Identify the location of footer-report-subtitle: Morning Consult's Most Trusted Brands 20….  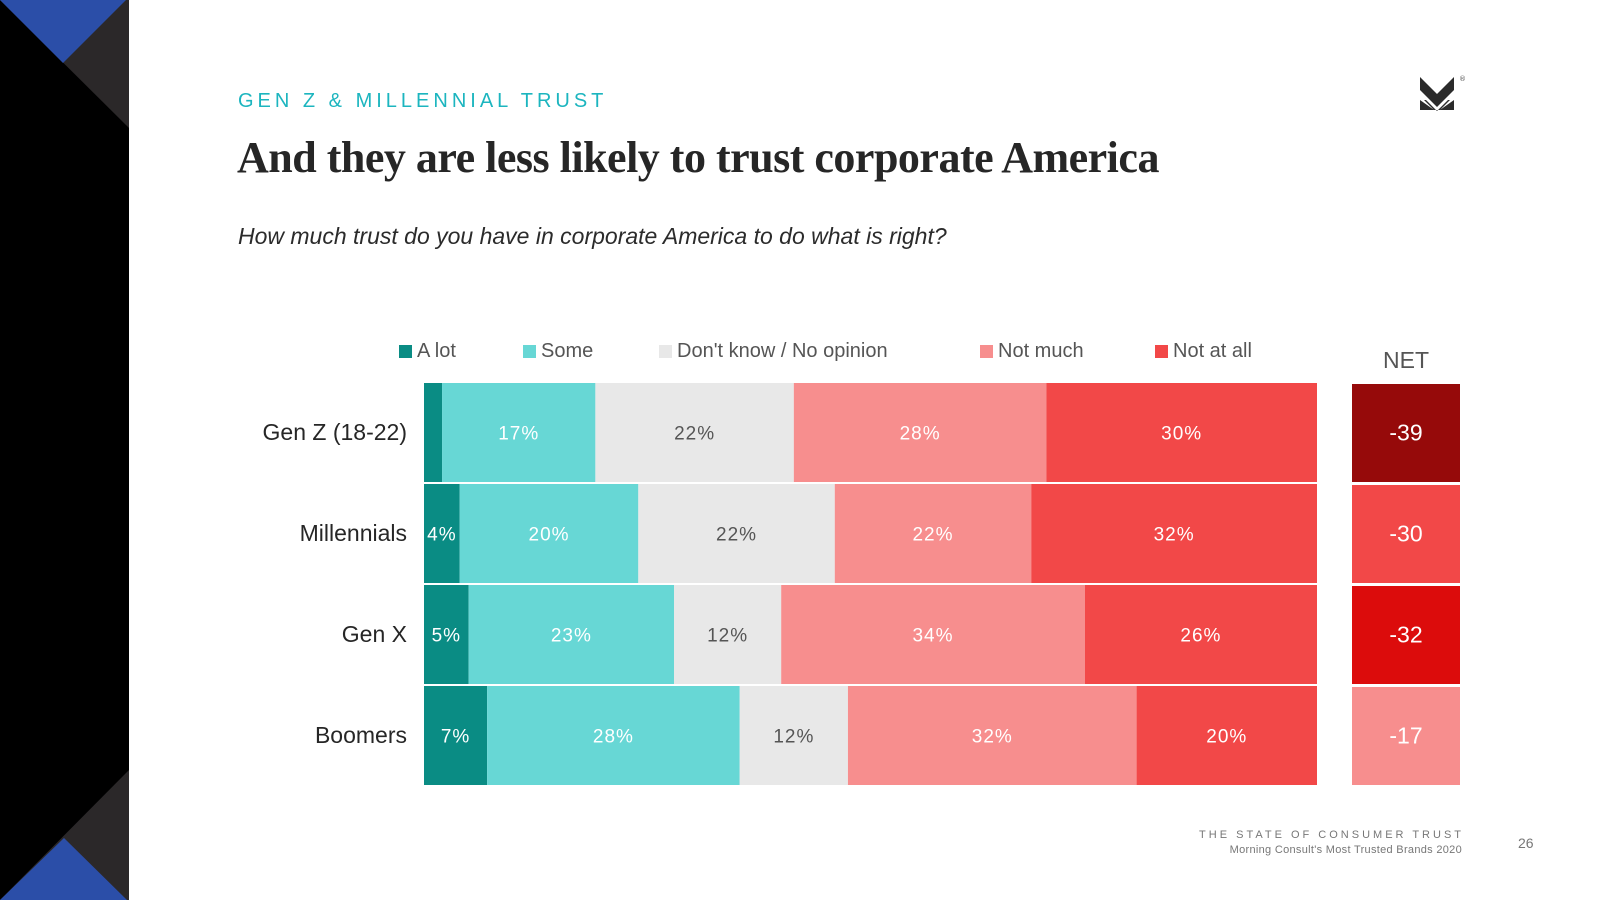
(1345, 850).